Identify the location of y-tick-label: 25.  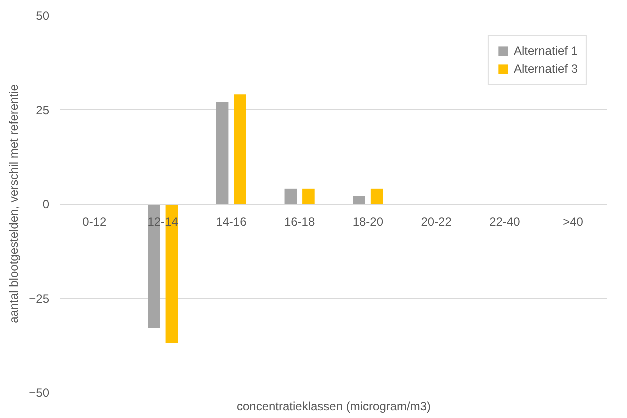
(43, 110).